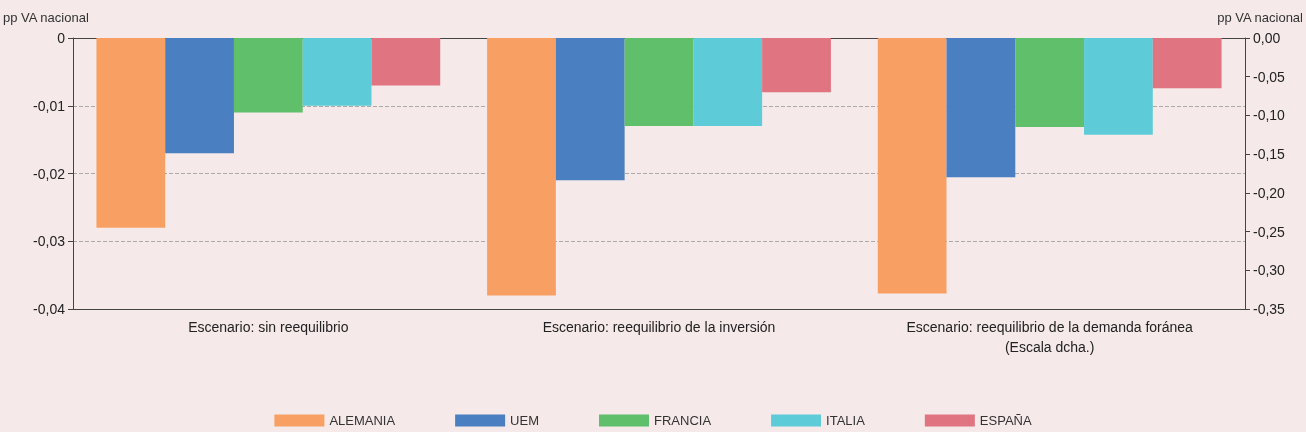  What do you see at coordinates (61, 38) in the screenshot?
I see `y-tick-label: 0` at bounding box center [61, 38].